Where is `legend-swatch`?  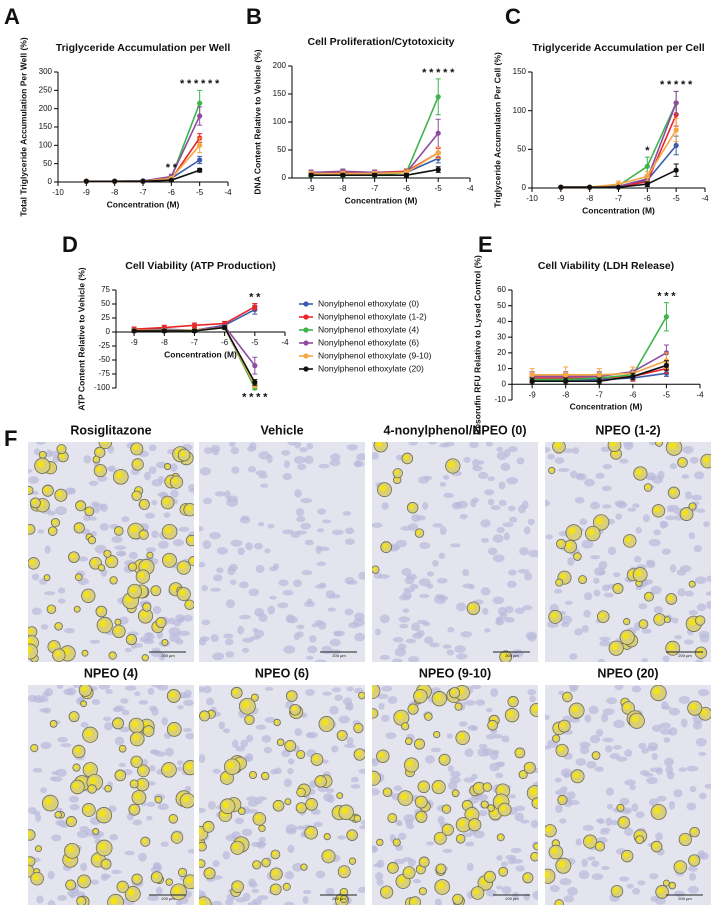
legend-swatch is located at coordinates (306, 356).